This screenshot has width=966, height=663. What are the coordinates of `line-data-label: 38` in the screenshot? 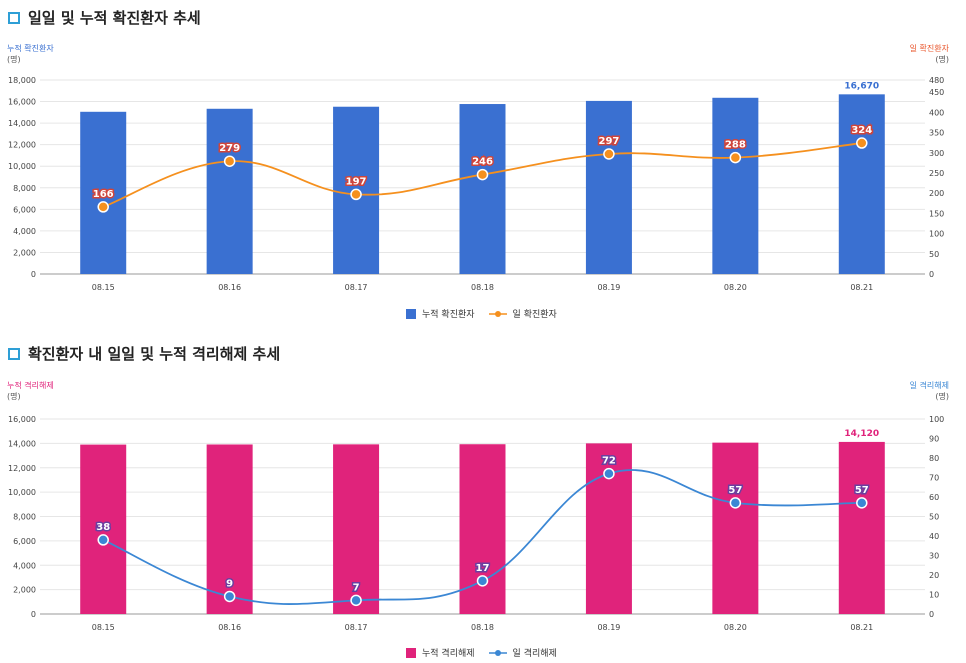 It's located at (103, 527).